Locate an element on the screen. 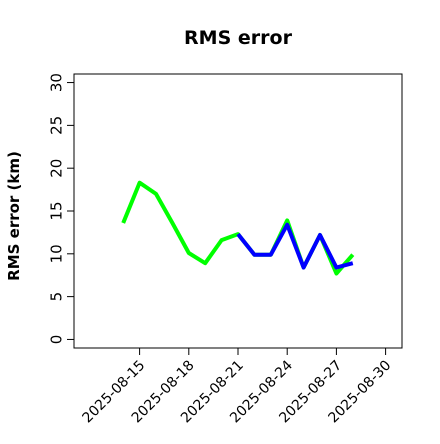 This screenshot has width=440, height=444. series-layer is located at coordinates (238, 228).